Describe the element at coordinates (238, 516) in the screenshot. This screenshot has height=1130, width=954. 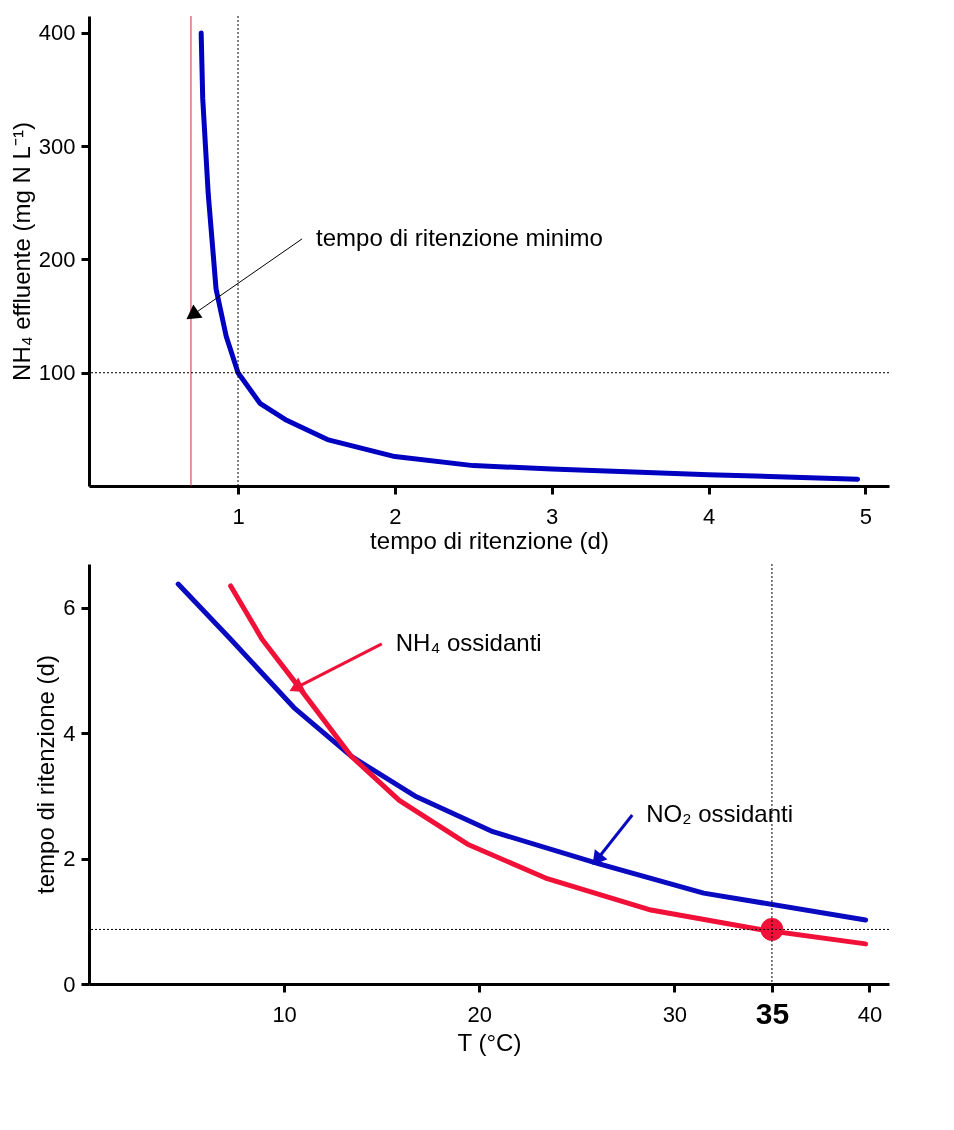
I see `x-tick-label: 1` at that location.